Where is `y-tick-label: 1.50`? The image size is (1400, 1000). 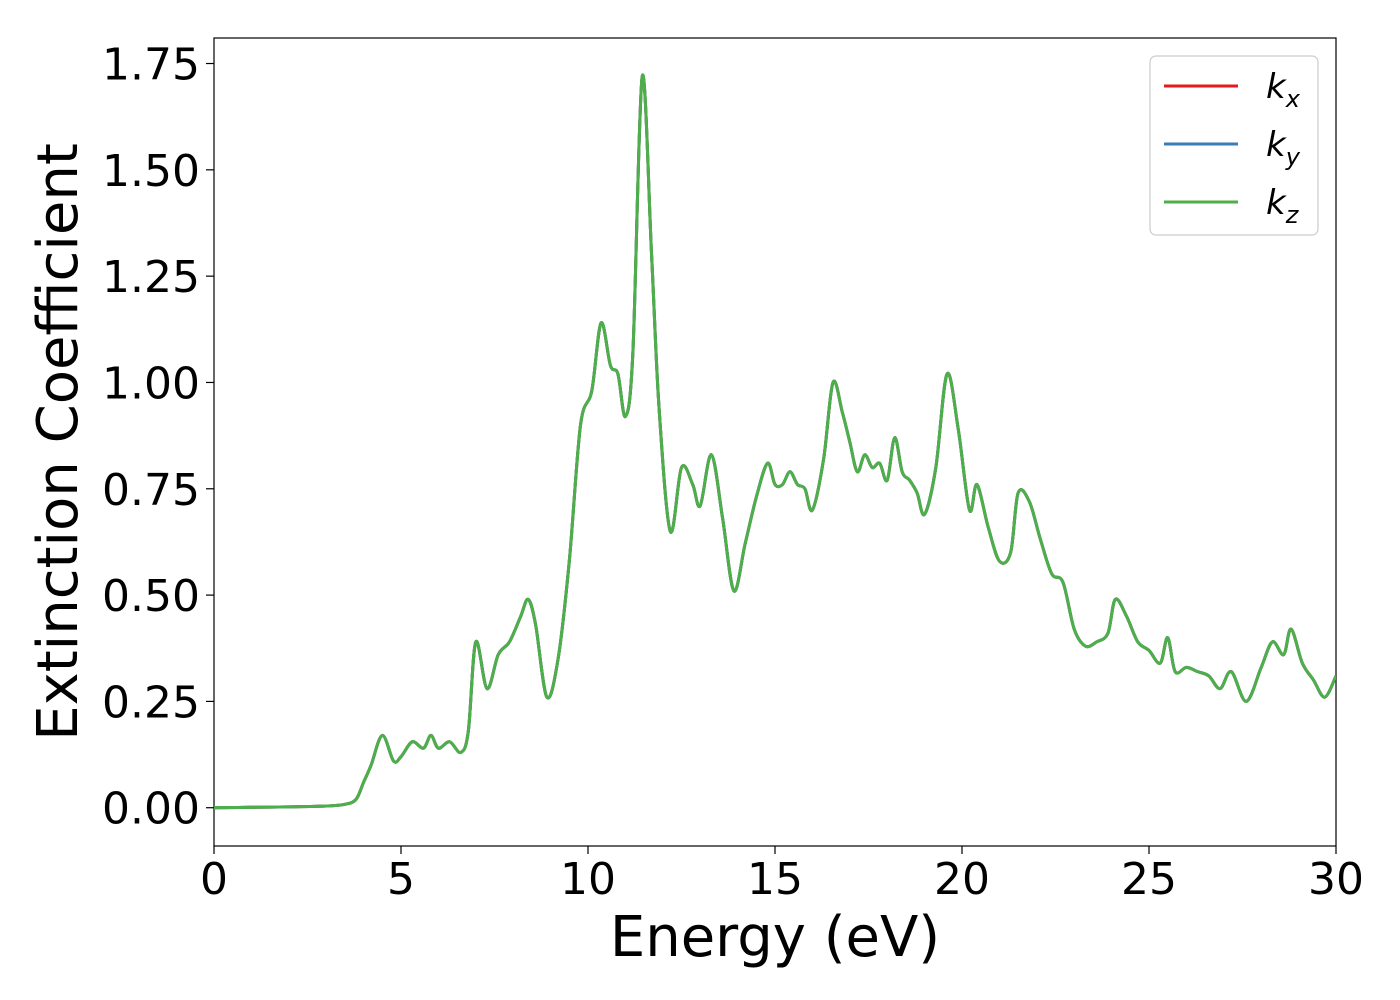 y-tick-label: 1.50 is located at coordinates (151, 171).